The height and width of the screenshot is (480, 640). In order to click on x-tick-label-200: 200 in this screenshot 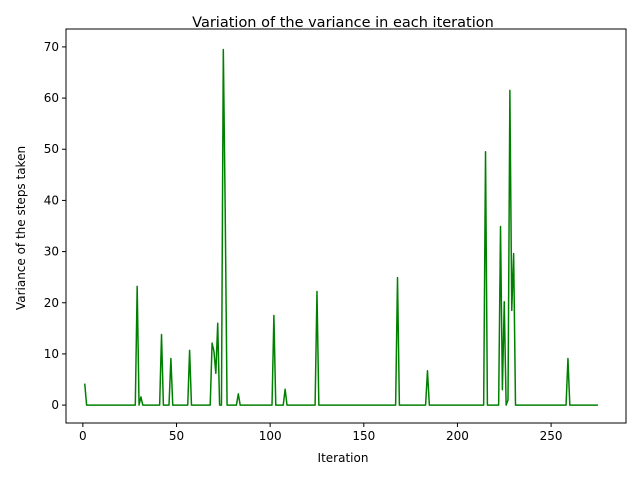, I will do `click(457, 436)`.